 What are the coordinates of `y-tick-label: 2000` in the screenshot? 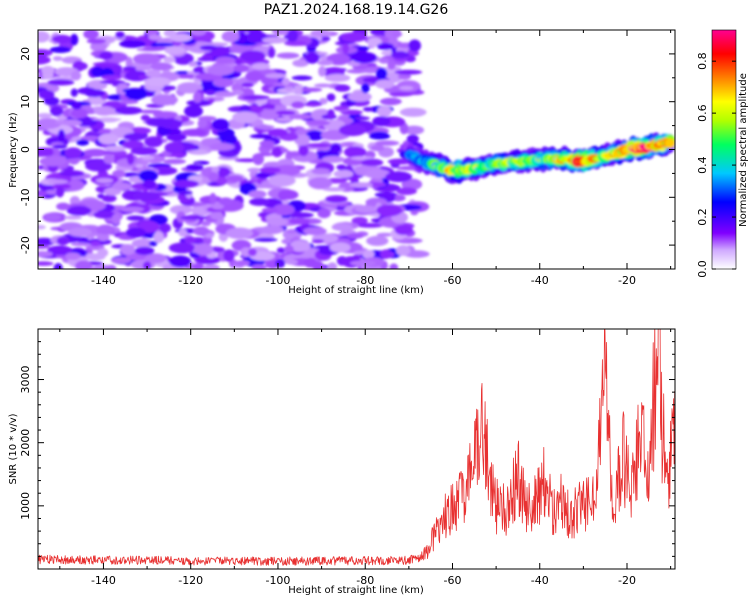 It's located at (25, 443).